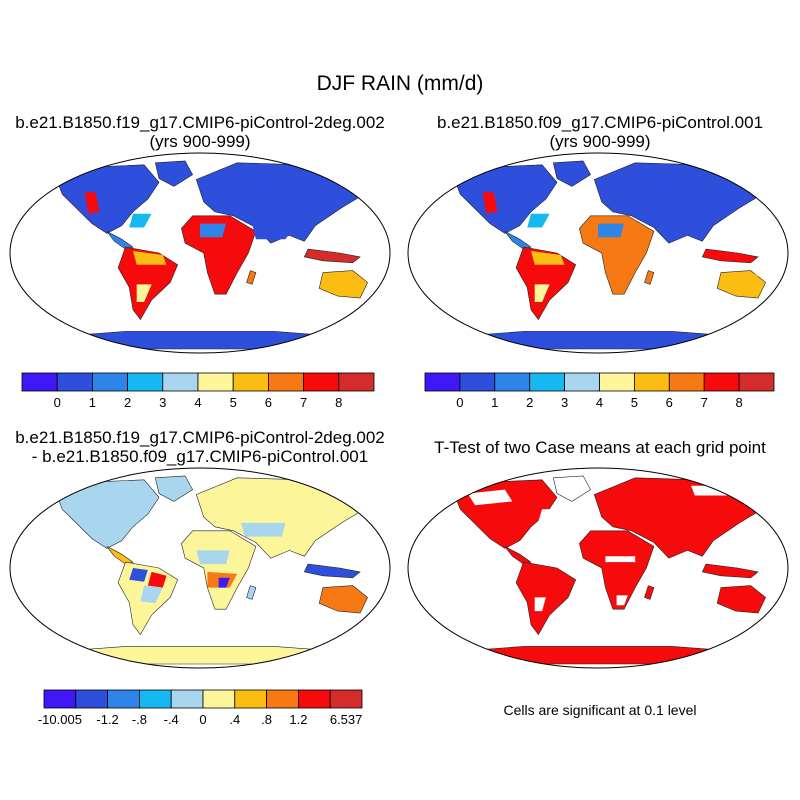 This screenshot has height=800, width=800. Describe the element at coordinates (171, 719) in the screenshot. I see `colorbar-tick-label: -.4` at that location.